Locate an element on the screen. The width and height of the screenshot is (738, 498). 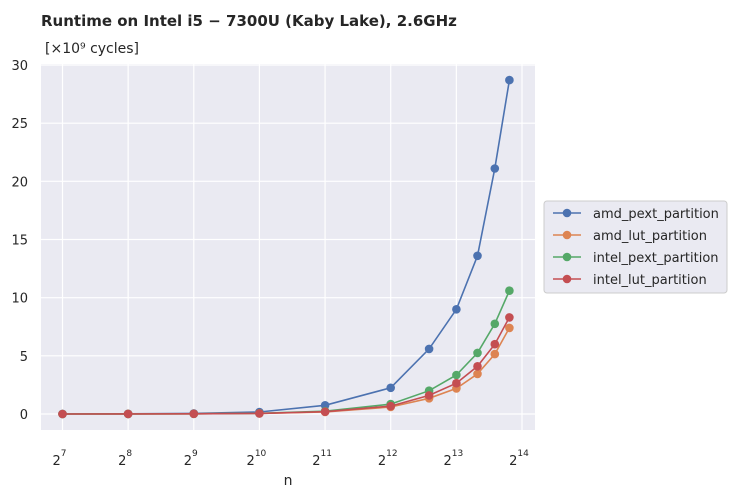
y-tick-label: 15 is located at coordinates (19, 241).